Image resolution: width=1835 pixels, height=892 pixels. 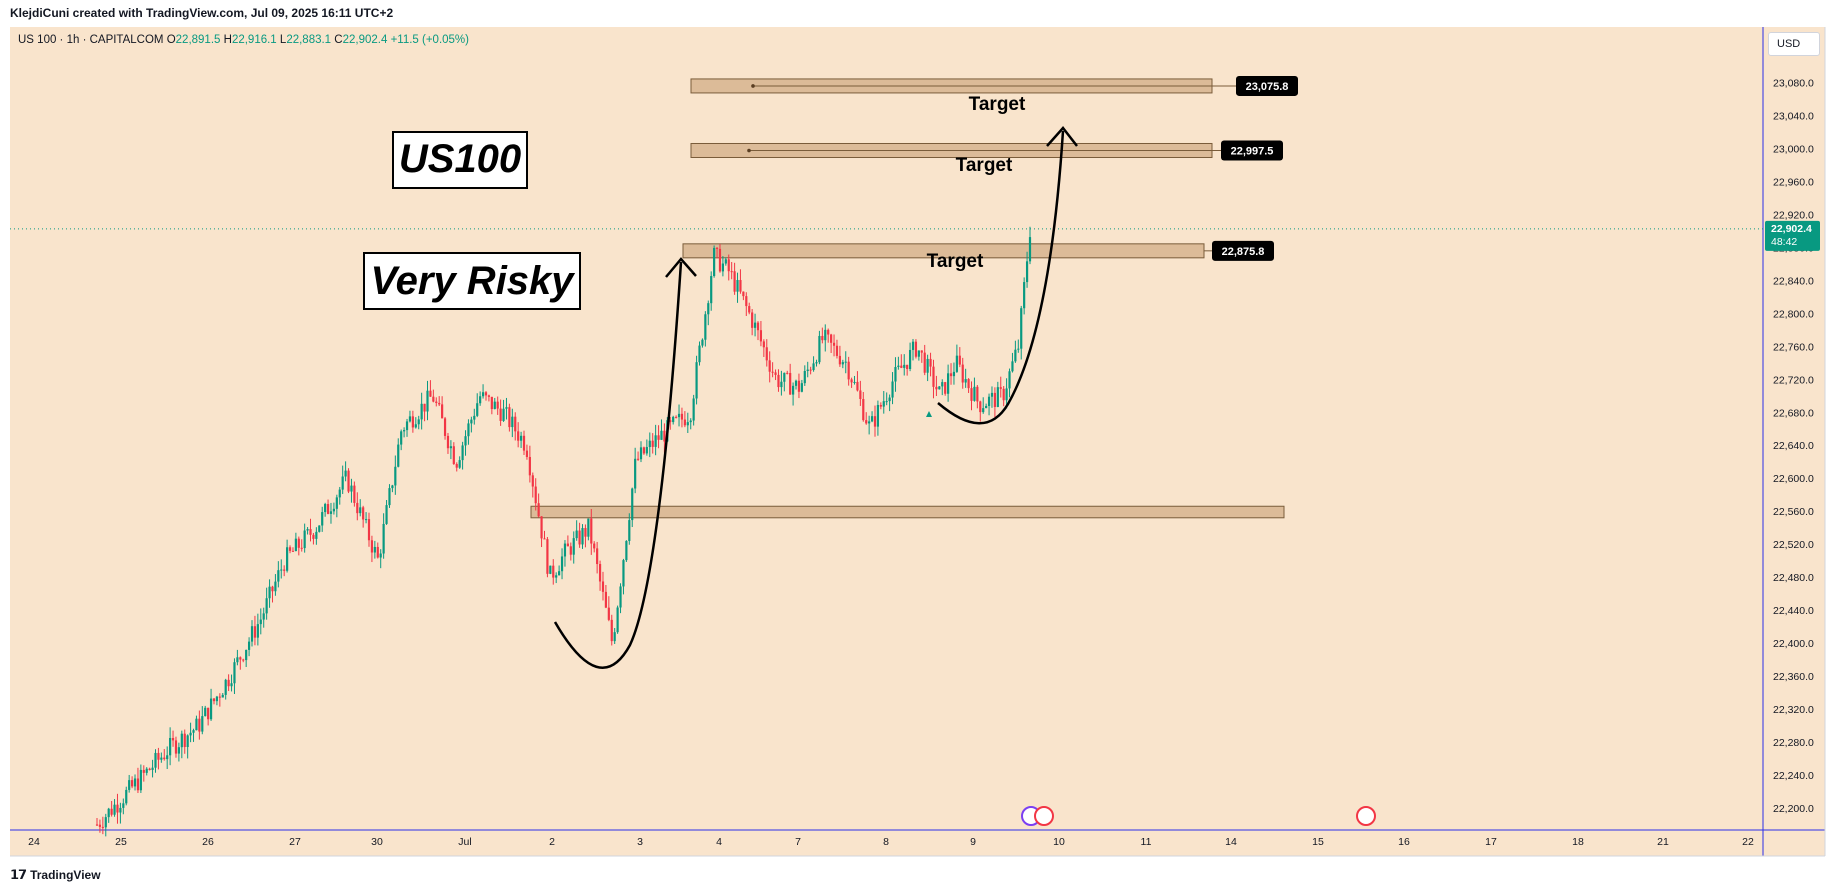 I want to click on warning-box, so click(x=472, y=281).